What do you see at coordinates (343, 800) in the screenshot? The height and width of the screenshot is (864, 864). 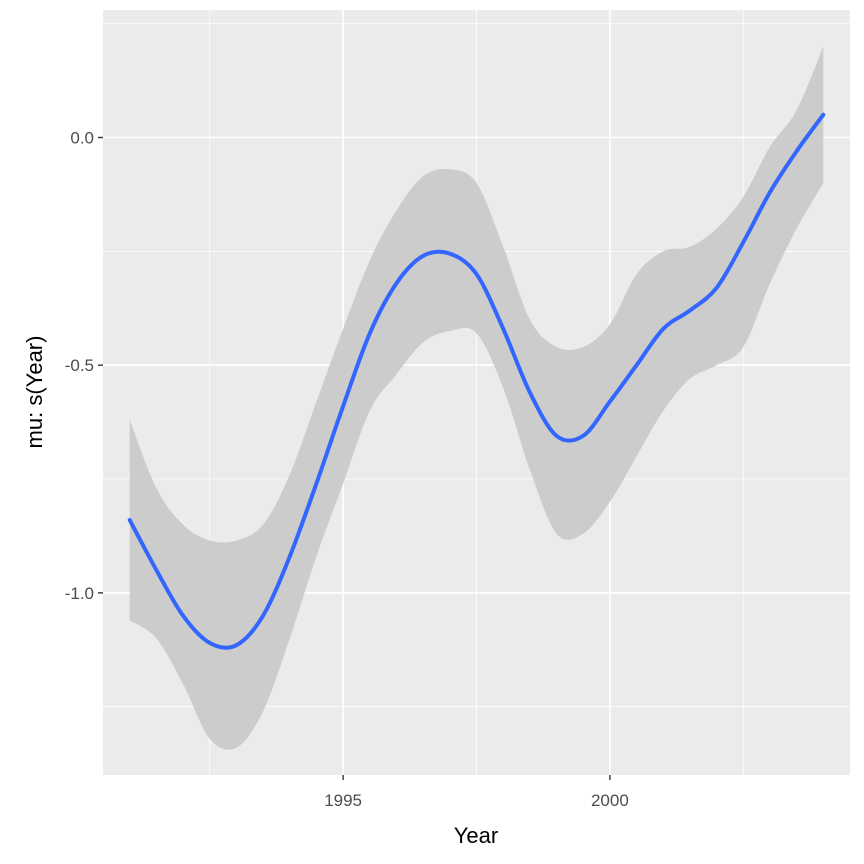 I see `x-tick-label: 1995` at bounding box center [343, 800].